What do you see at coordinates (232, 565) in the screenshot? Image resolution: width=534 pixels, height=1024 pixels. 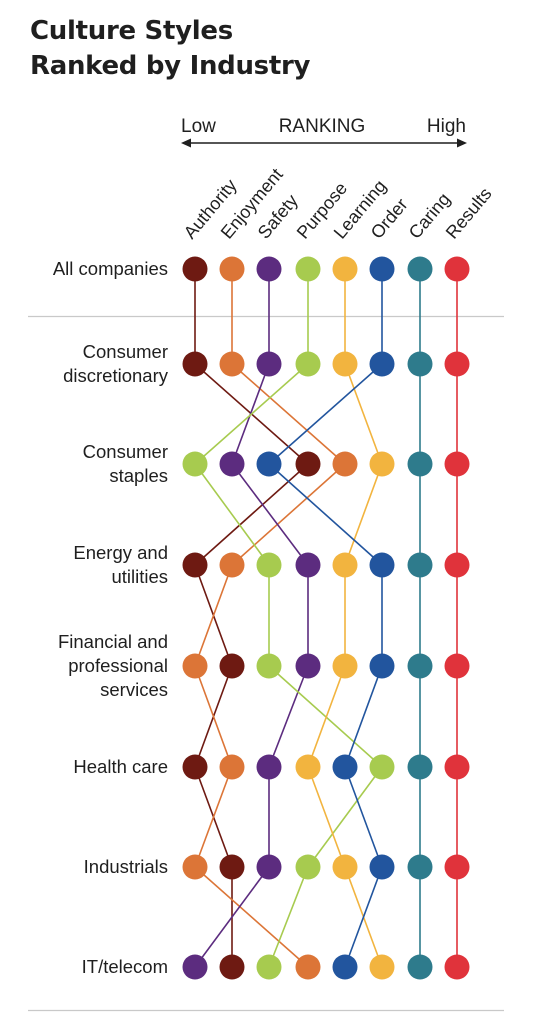 I see `dot-energy-and-utilities-enjoyment` at bounding box center [232, 565].